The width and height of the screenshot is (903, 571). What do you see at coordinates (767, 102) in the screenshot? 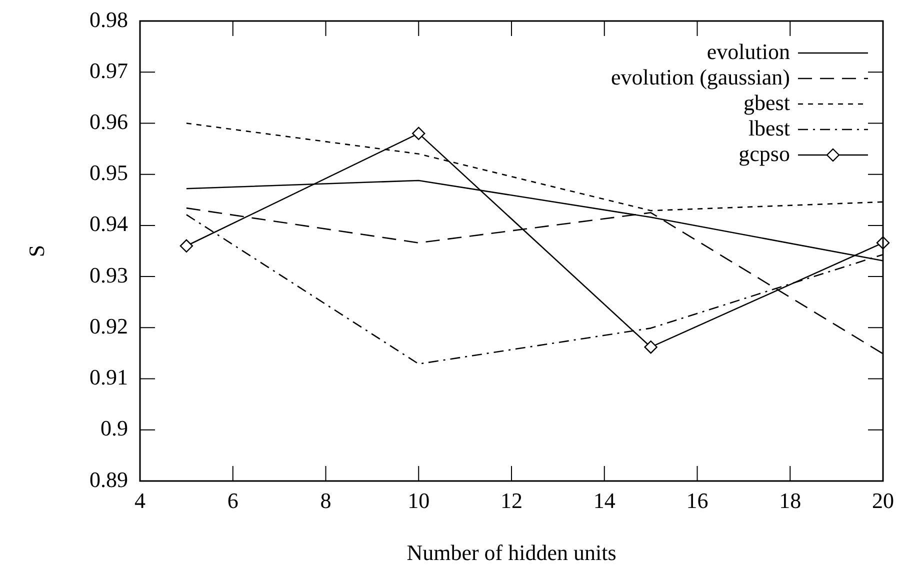
I see `legend-label: gbest` at bounding box center [767, 102].